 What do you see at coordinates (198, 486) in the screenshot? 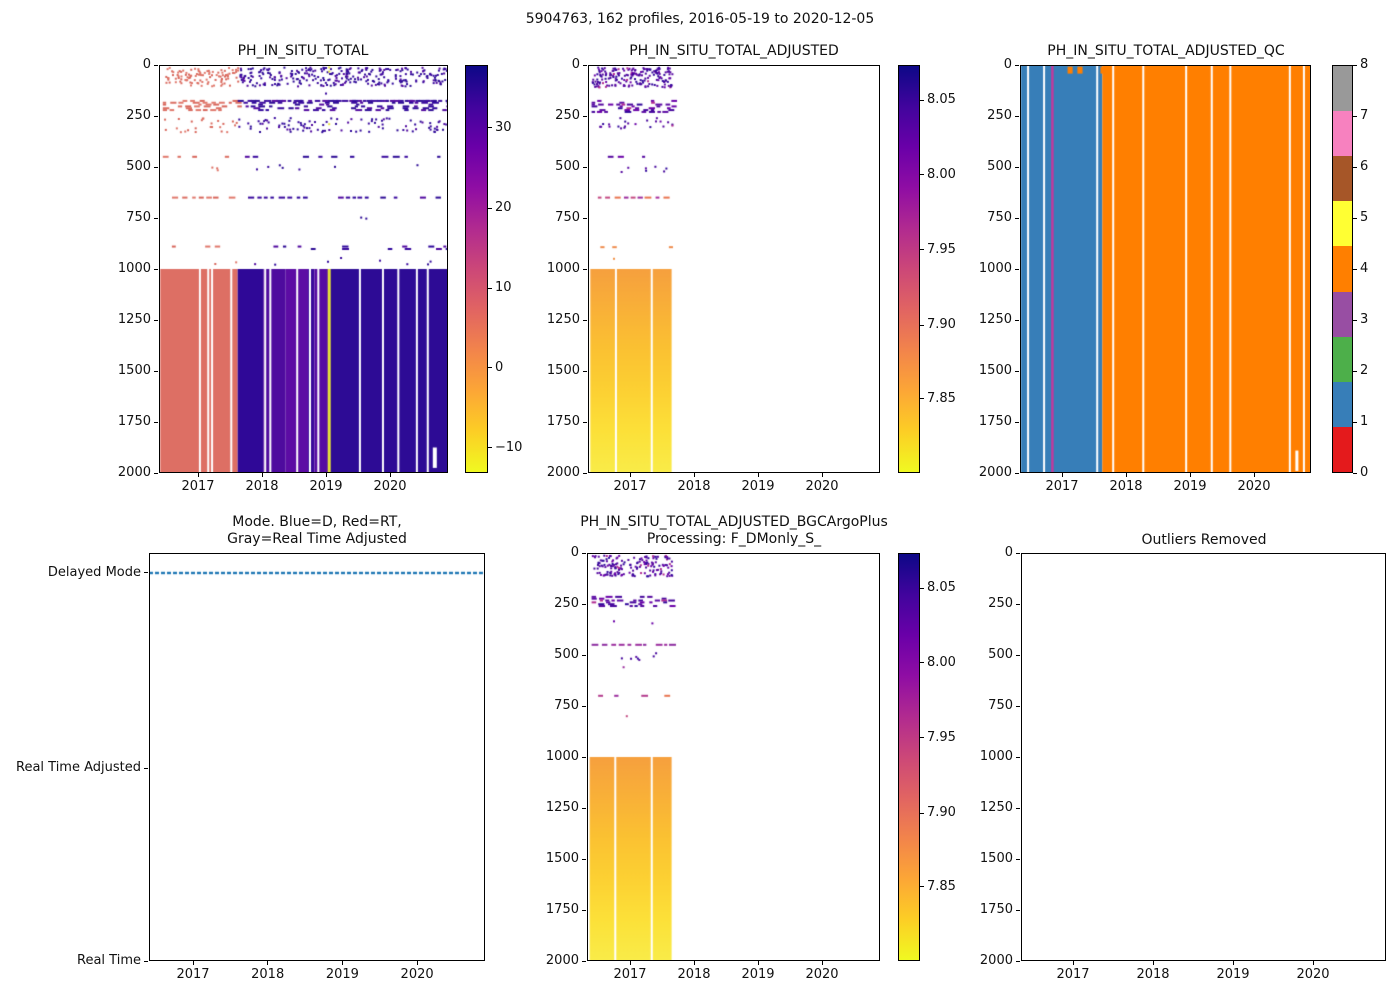
I see `ph_in_situ_total-x-tick-label: 2017` at bounding box center [198, 486].